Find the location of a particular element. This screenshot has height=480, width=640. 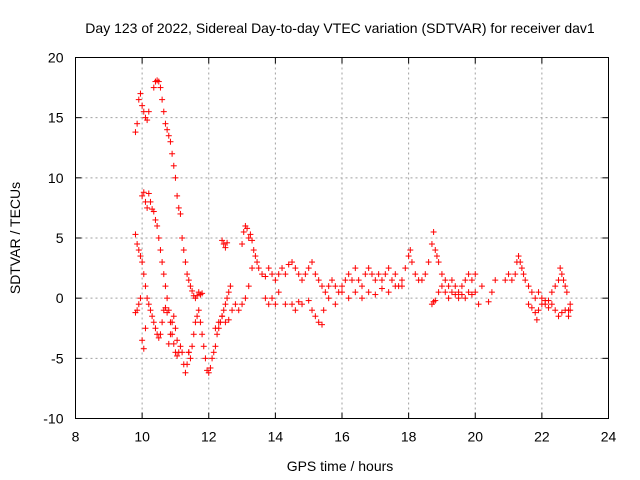

x-tick-label: 12 is located at coordinates (209, 437).